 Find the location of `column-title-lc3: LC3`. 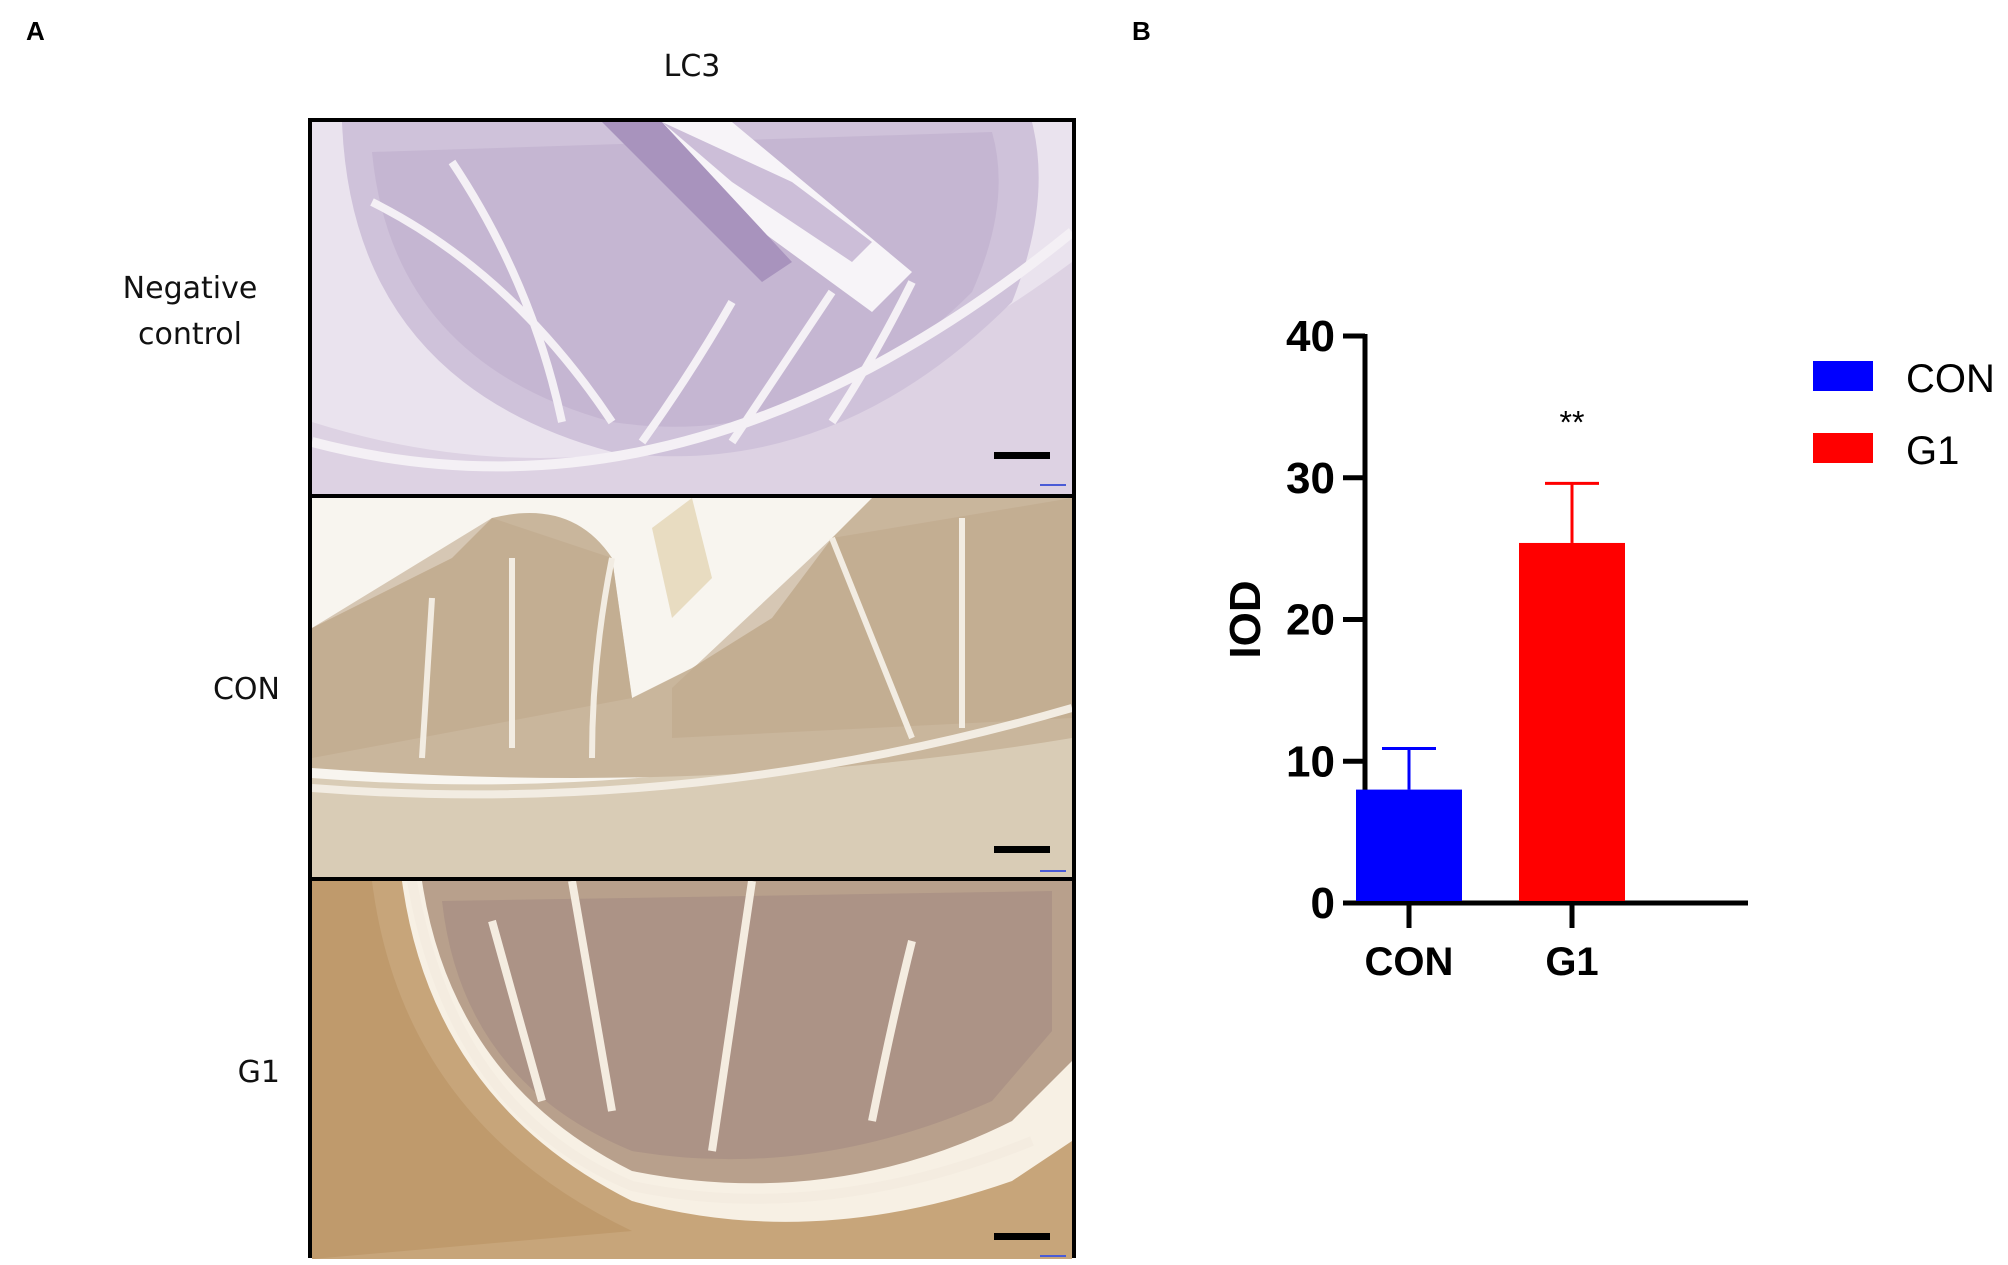

column-title-lc3: LC3 is located at coordinates (692, 66).